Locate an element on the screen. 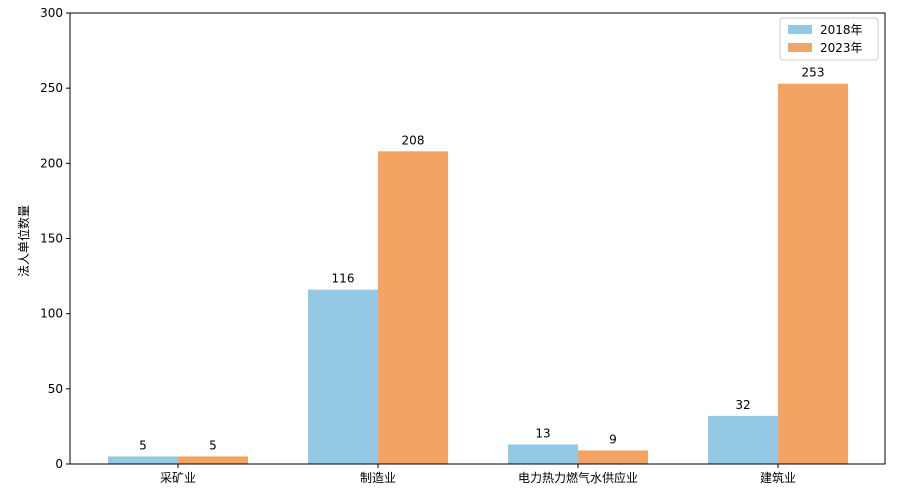 The width and height of the screenshot is (900, 502). y-tick-label: 200 is located at coordinates (51, 163).